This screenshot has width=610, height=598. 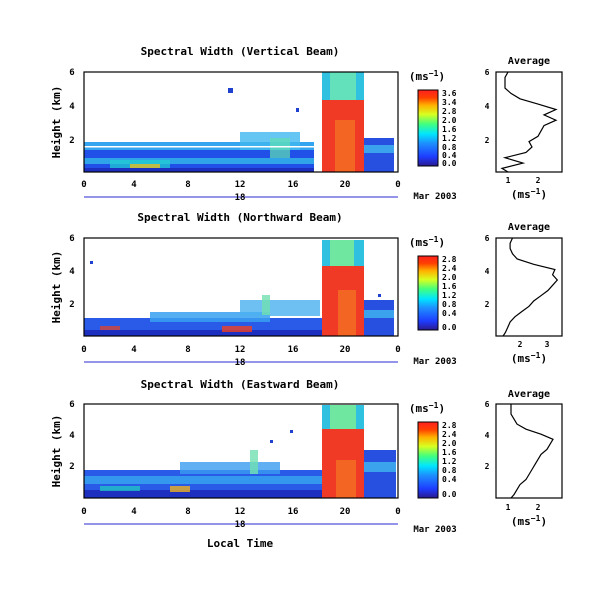 I want to click on average-profile-line, so click(x=532, y=451).